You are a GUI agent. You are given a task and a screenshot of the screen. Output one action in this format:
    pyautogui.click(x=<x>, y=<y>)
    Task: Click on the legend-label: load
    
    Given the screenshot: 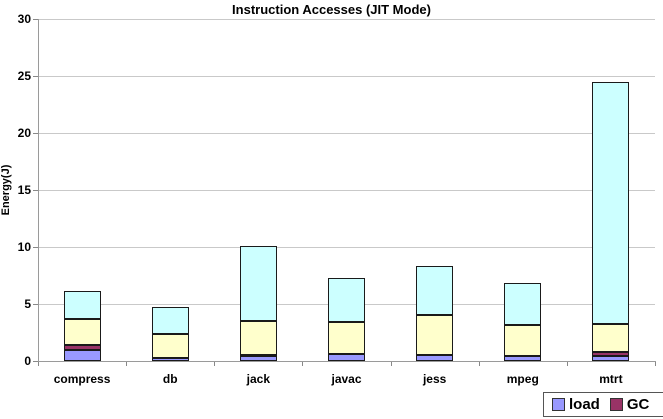 What is the action you would take?
    pyautogui.click(x=584, y=404)
    